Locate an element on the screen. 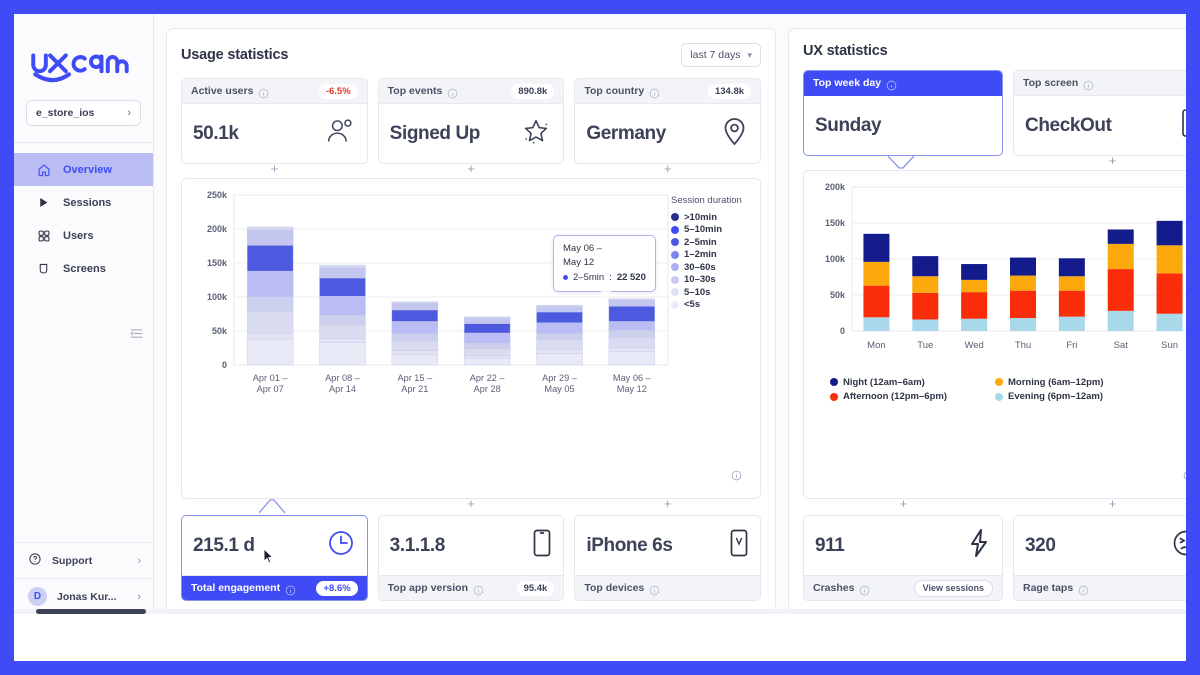 The image size is (1200, 675). kpi-body: 3.1.1.8 is located at coordinates (471, 545).